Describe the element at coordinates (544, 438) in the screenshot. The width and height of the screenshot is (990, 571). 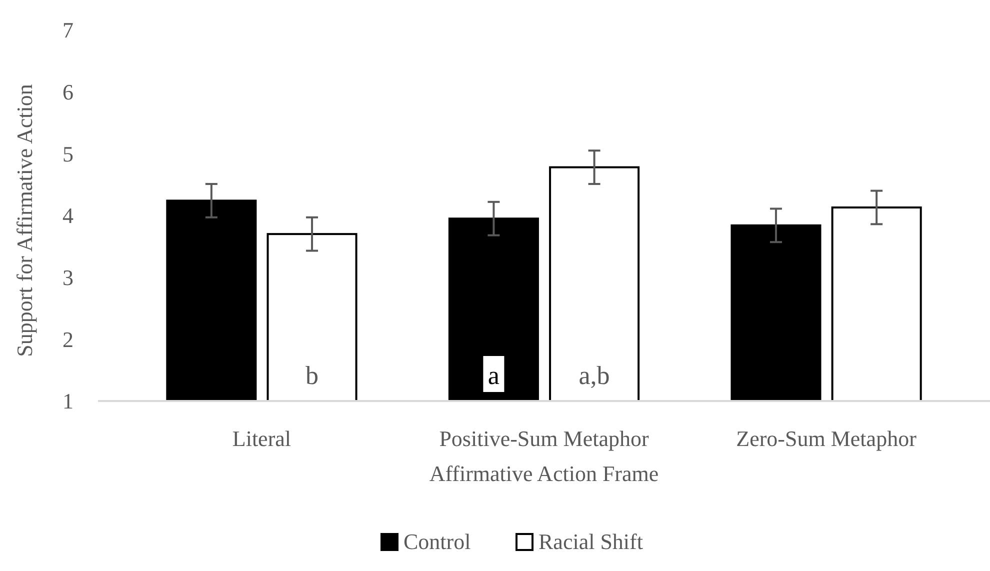
I see `x-tick-label: Positive-Sum Metaphor` at that location.